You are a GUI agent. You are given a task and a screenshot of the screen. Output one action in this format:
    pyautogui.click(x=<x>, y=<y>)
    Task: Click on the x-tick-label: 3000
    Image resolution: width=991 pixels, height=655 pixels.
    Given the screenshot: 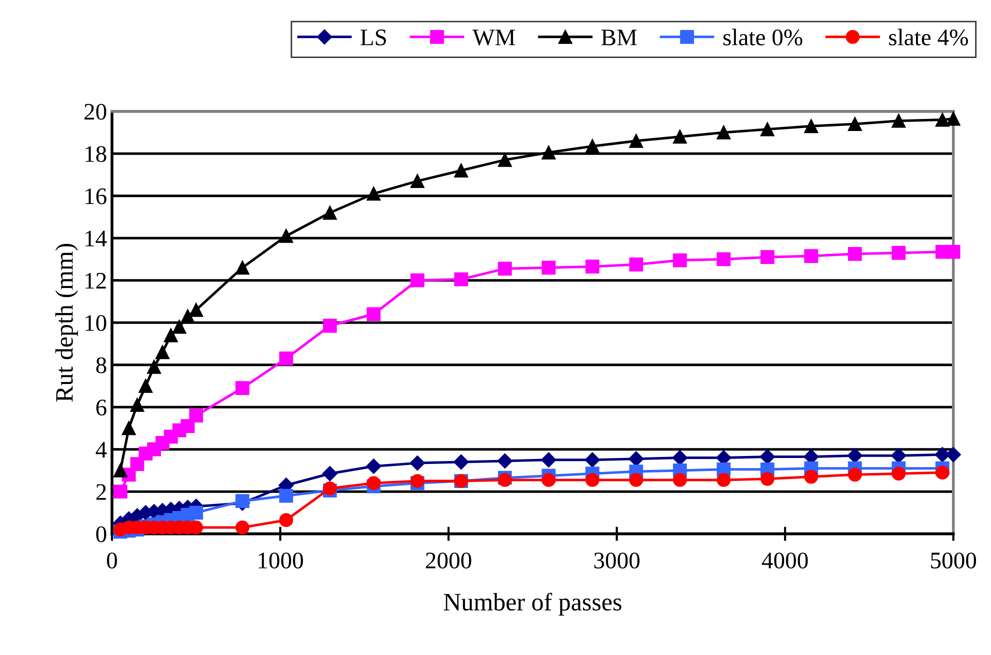 What is the action you would take?
    pyautogui.click(x=617, y=560)
    